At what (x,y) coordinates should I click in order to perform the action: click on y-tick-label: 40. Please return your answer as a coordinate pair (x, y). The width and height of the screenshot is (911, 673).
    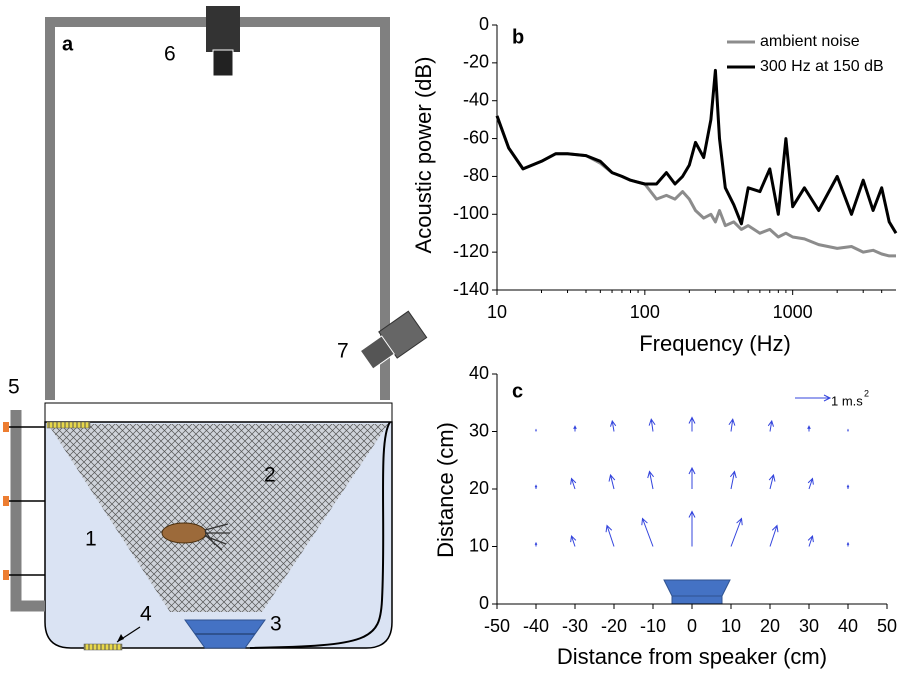
    Looking at the image, I should click on (479, 373).